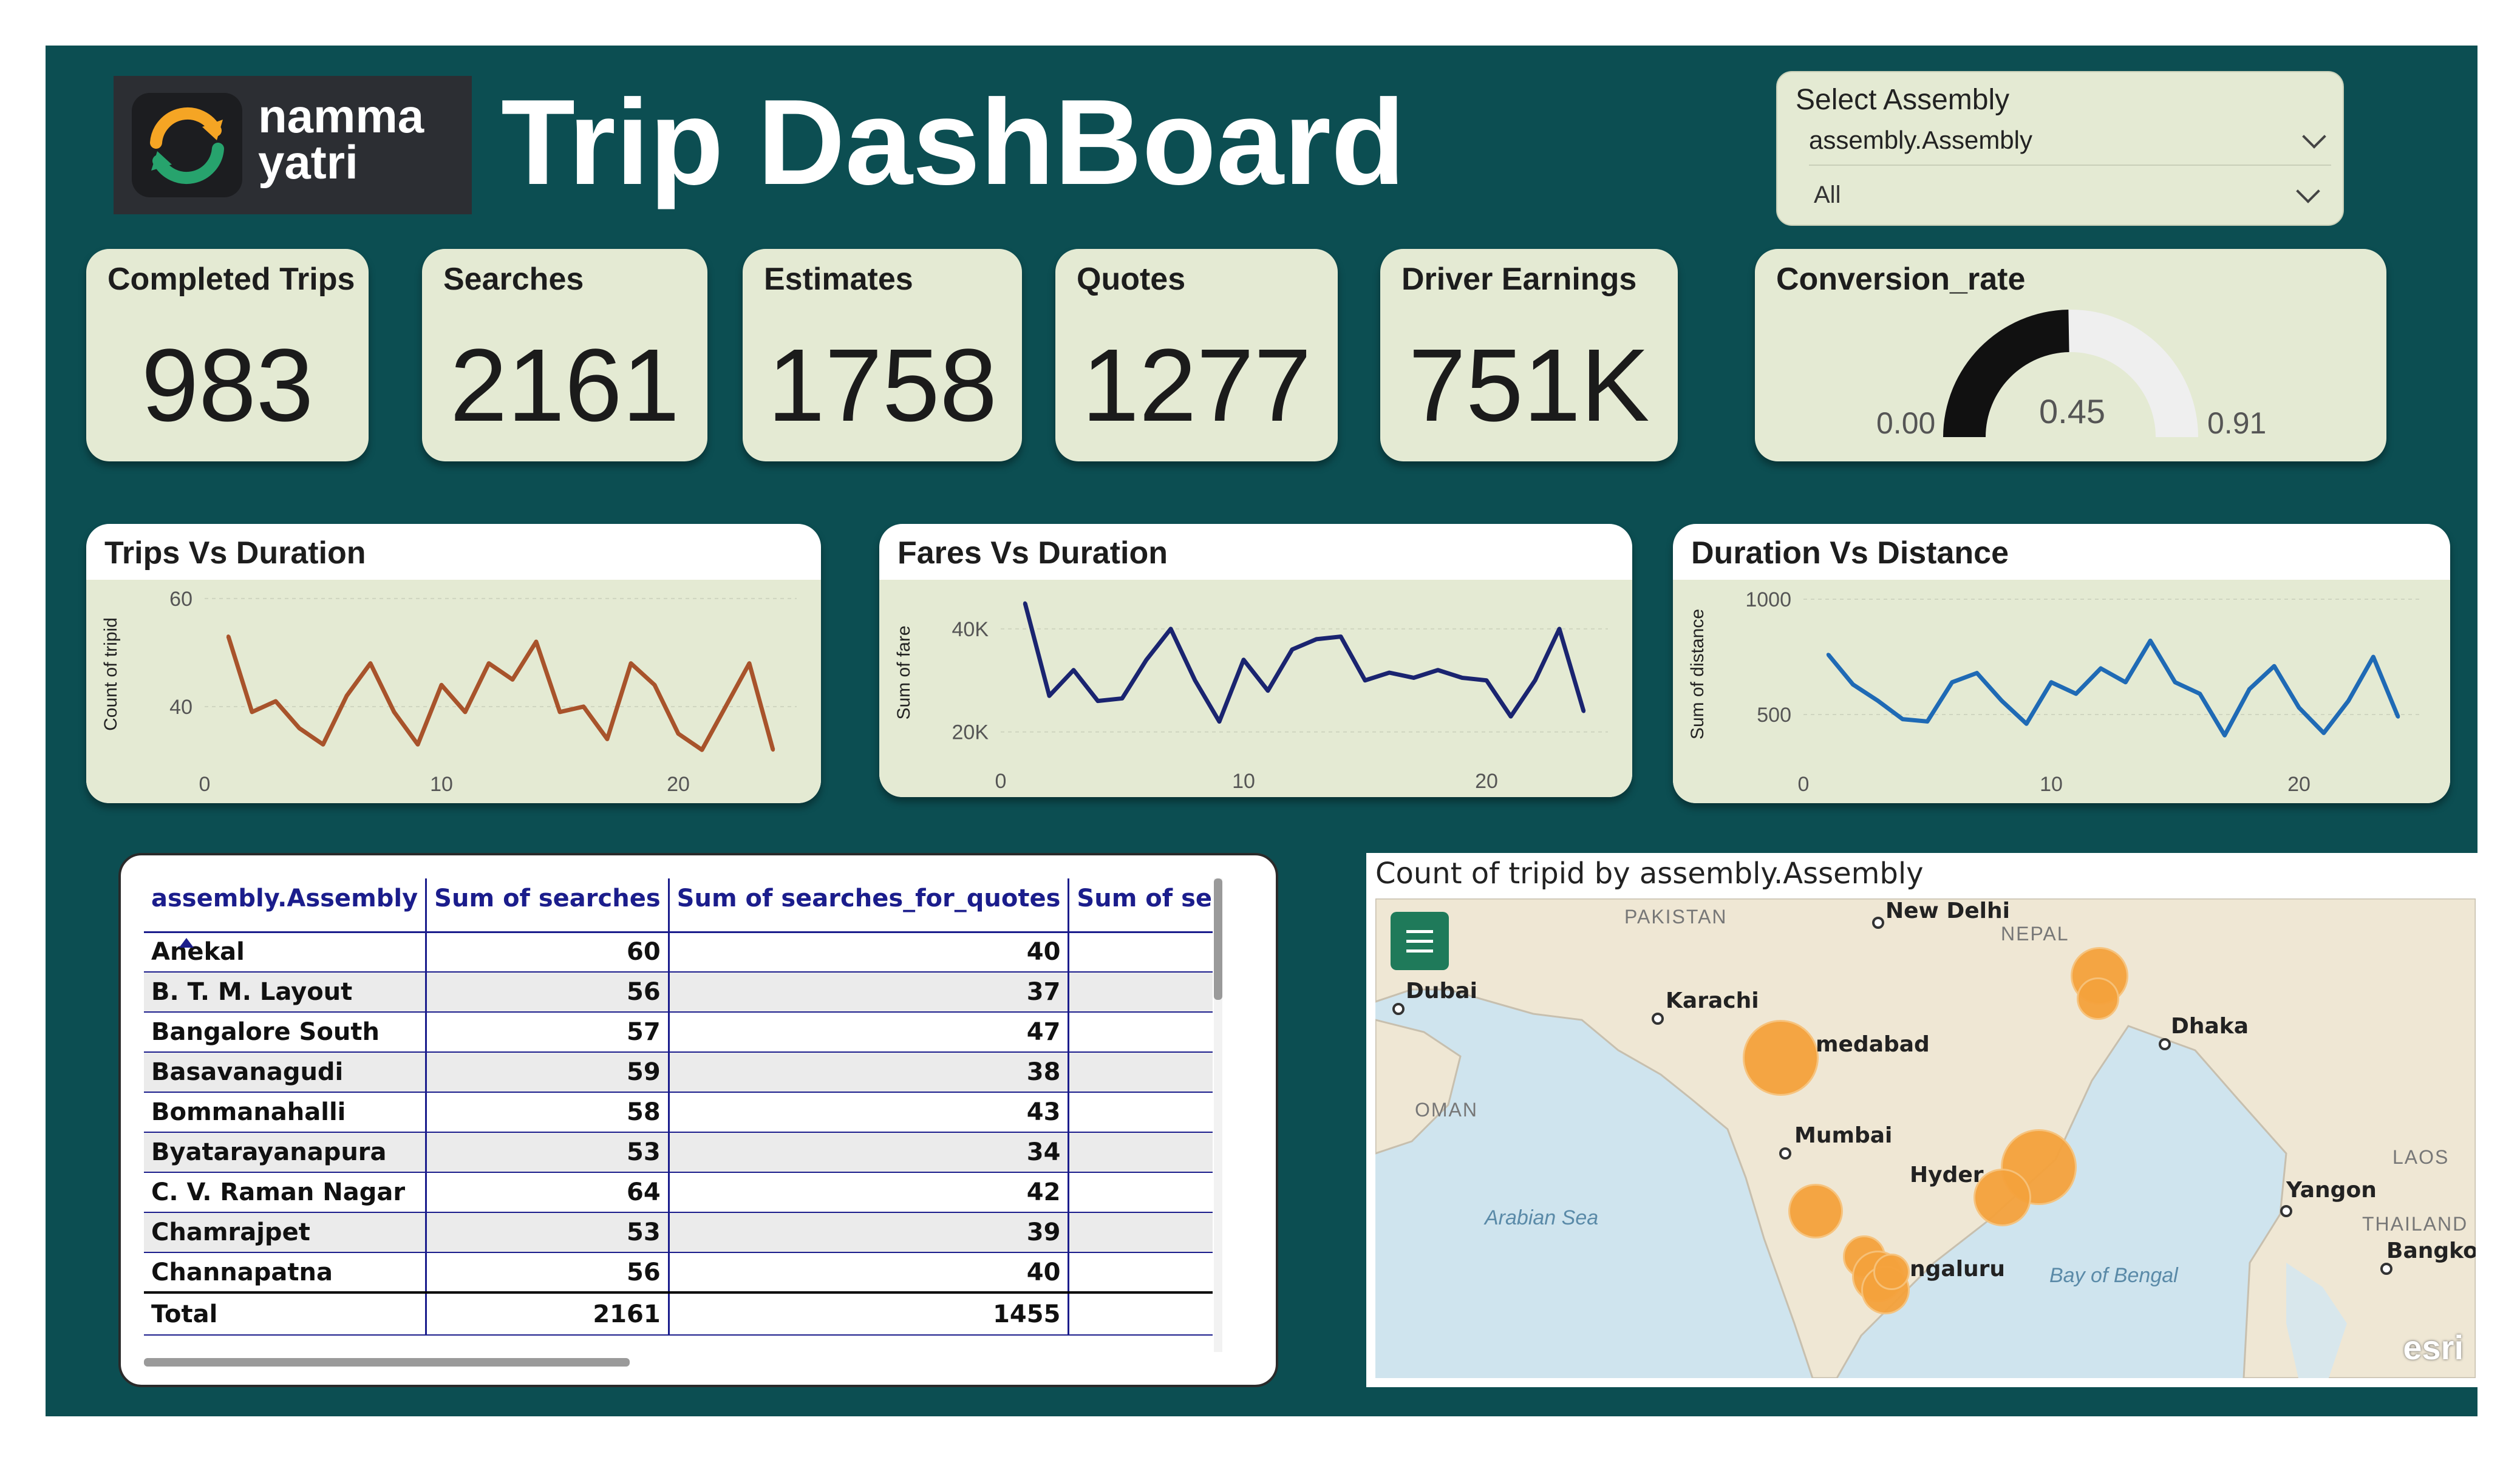 The height and width of the screenshot is (1457, 2520). Describe the element at coordinates (2210, 1026) in the screenshot. I see `city-label: Dhaka` at that location.